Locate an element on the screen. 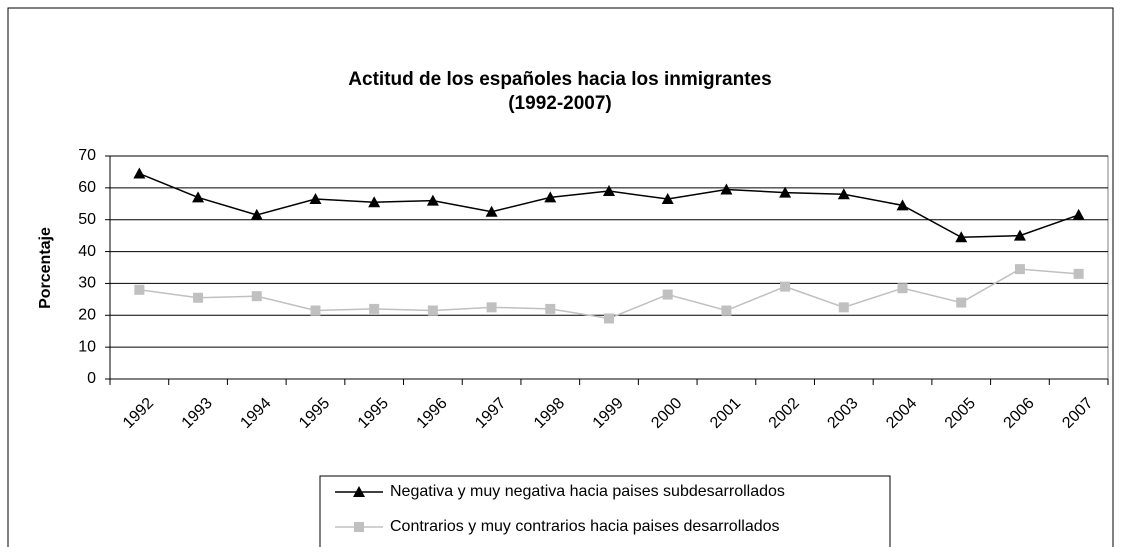  legend-box is located at coordinates (605, 511).